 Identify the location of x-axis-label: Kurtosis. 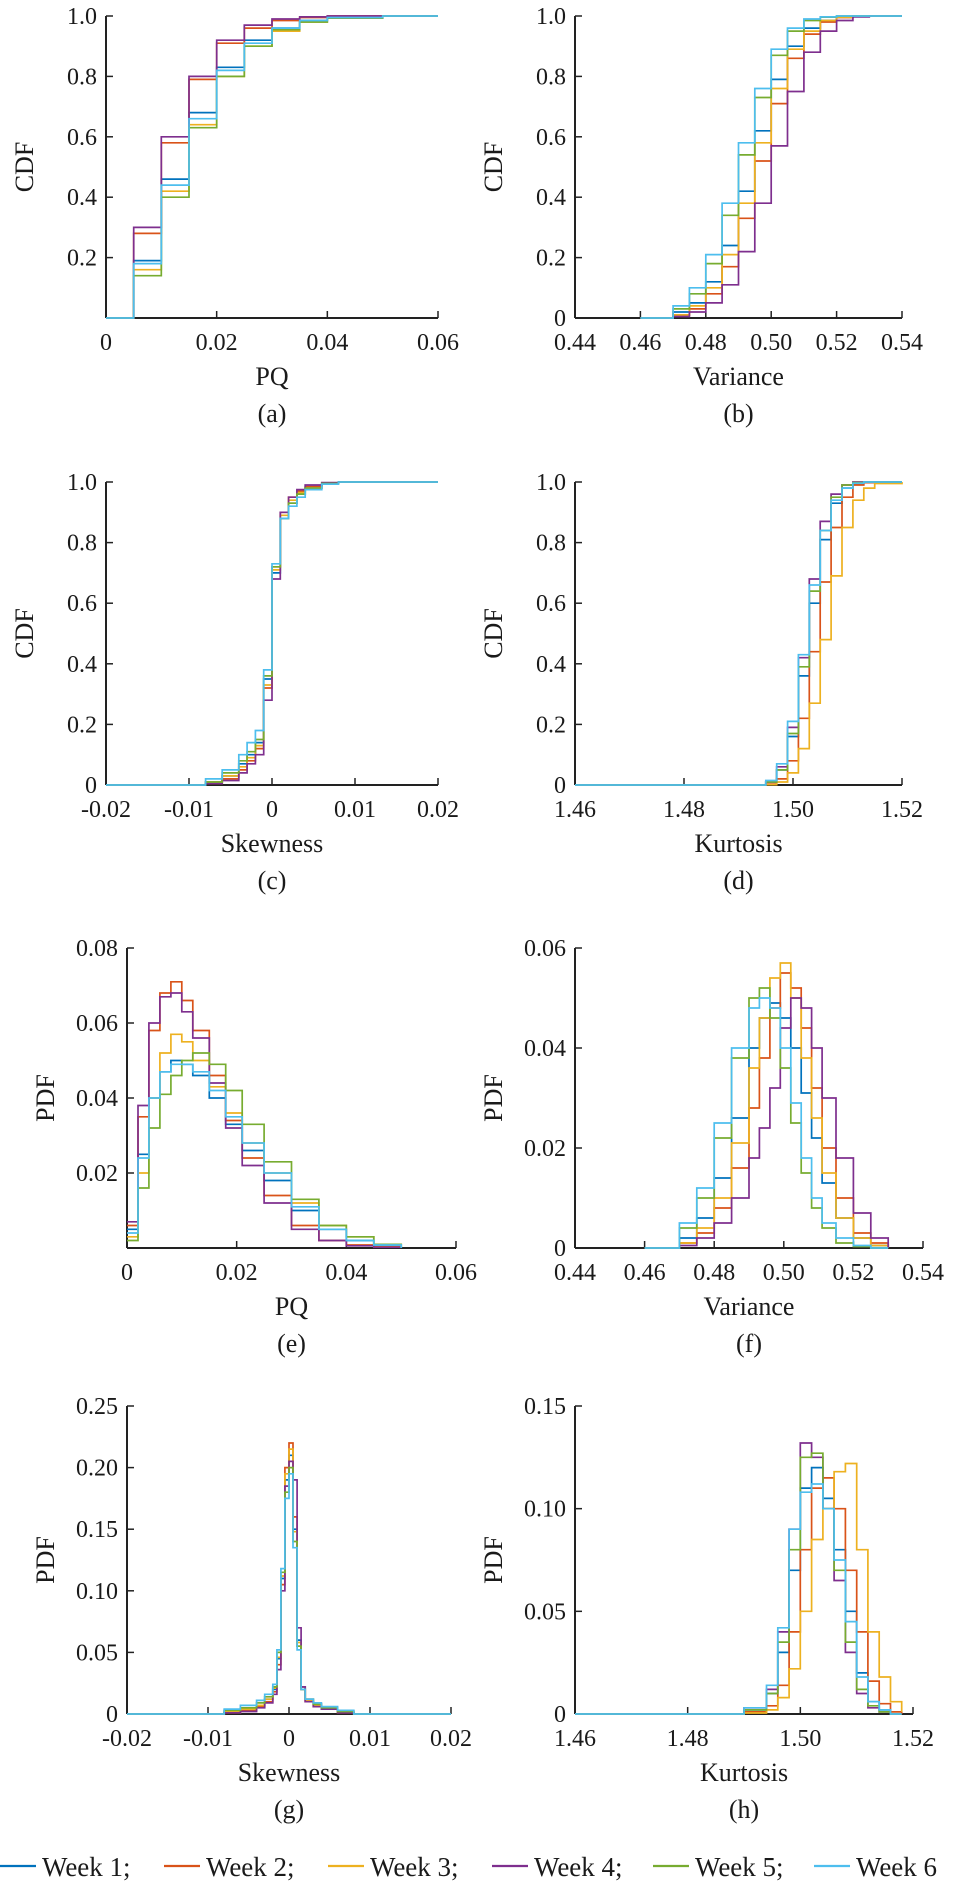
(744, 1772).